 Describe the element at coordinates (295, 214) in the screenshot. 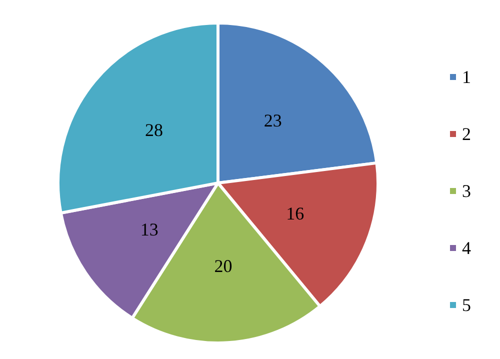

I see `data-label: 16` at that location.